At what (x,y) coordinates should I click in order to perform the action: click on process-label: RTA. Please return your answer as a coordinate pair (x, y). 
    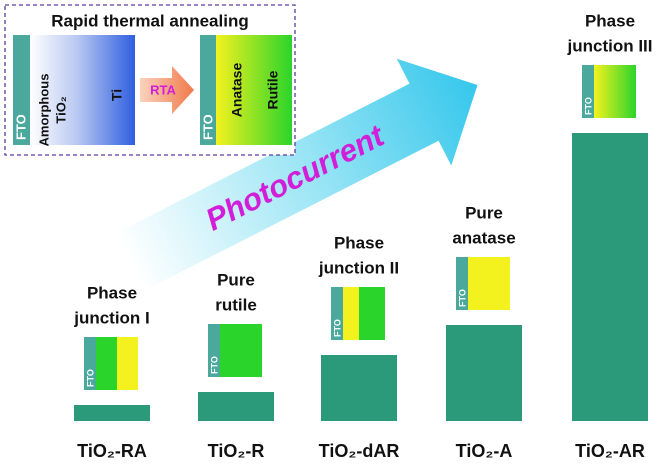
    Looking at the image, I should click on (163, 89).